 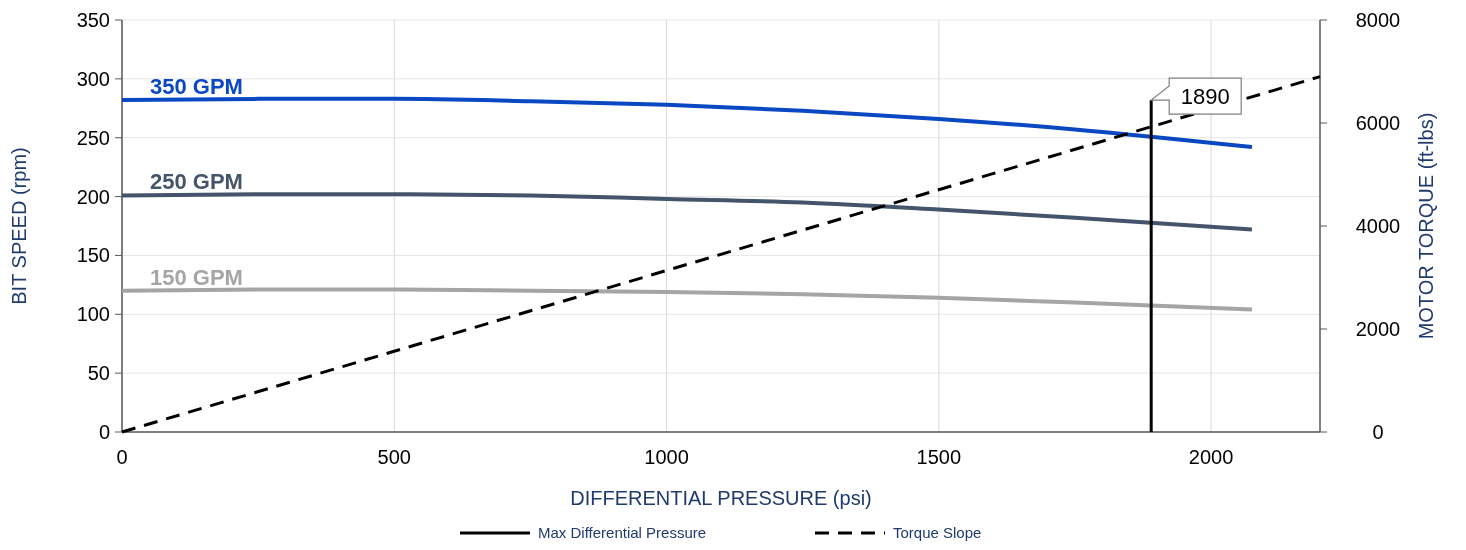 What do you see at coordinates (93, 20) in the screenshot?
I see `y-tick-label: 350` at bounding box center [93, 20].